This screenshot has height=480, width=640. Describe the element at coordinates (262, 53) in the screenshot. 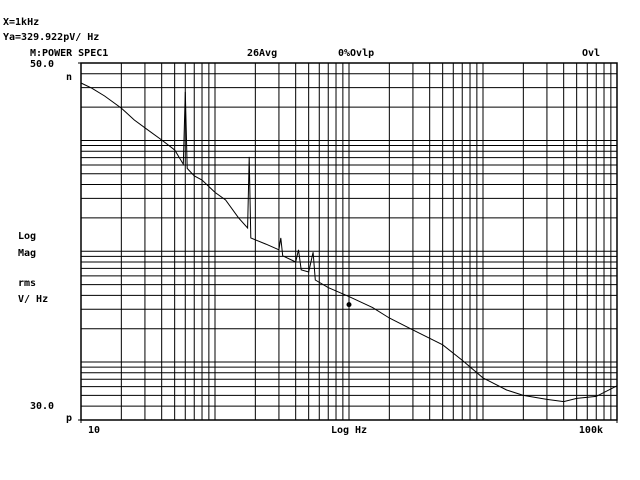

I see `averages: 26Avg` at that location.